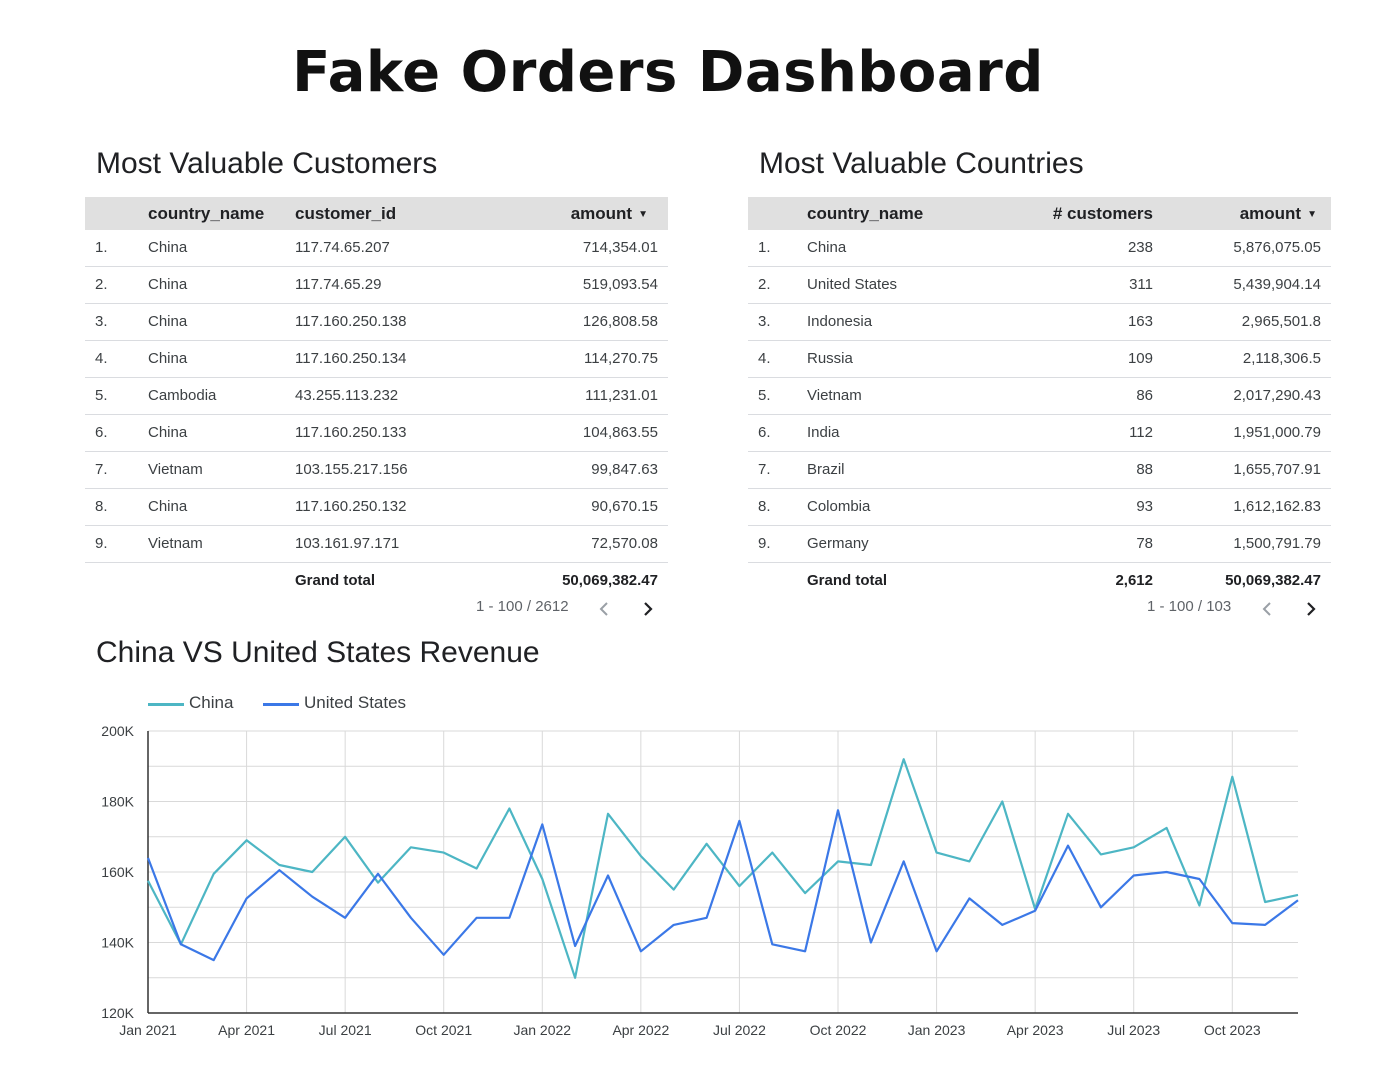 The image size is (1381, 1078). Describe the element at coordinates (1277, 432) in the screenshot. I see `row-amount: 1,951,000.79` at that location.